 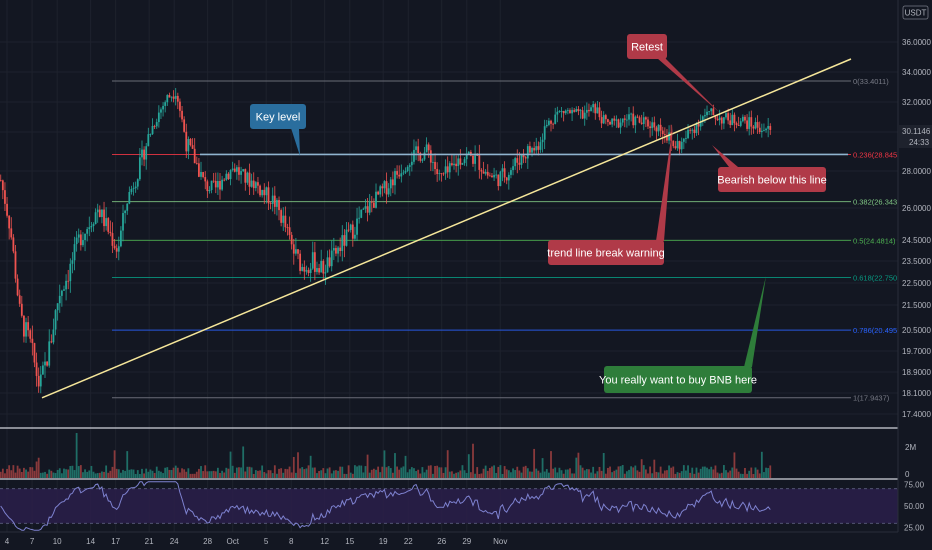 What do you see at coordinates (878, 202) in the screenshot?
I see `fib-level-label: 0.382(26.3438)` at bounding box center [878, 202].